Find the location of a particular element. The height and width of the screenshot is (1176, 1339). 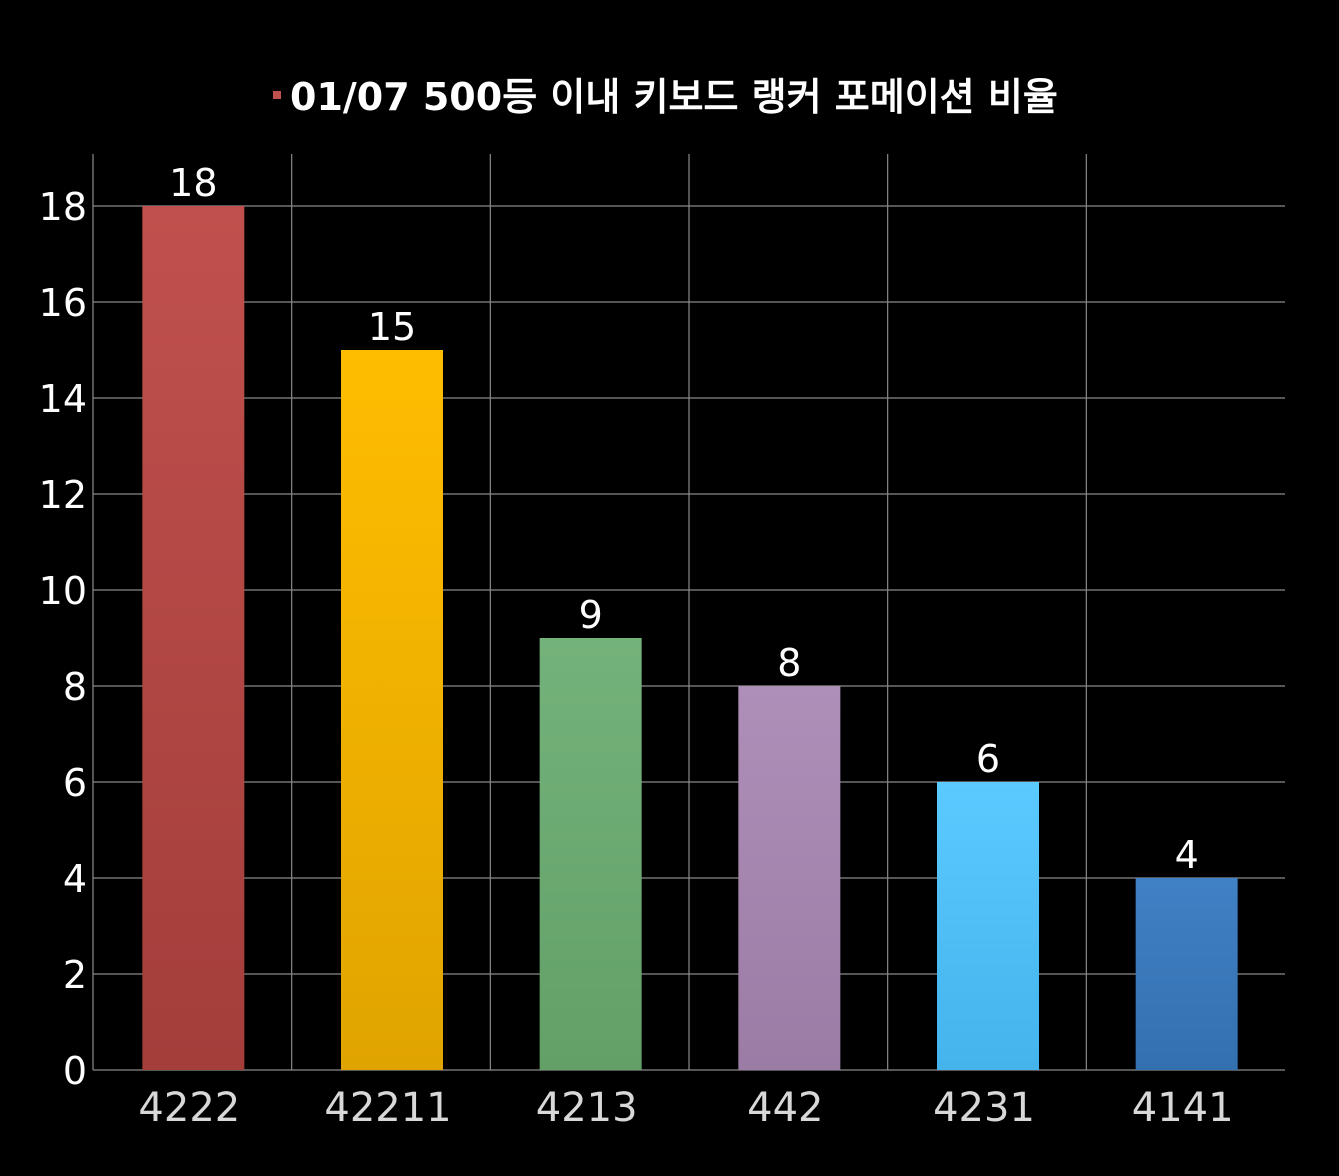

y-tick-label: 12 is located at coordinates (63, 495).